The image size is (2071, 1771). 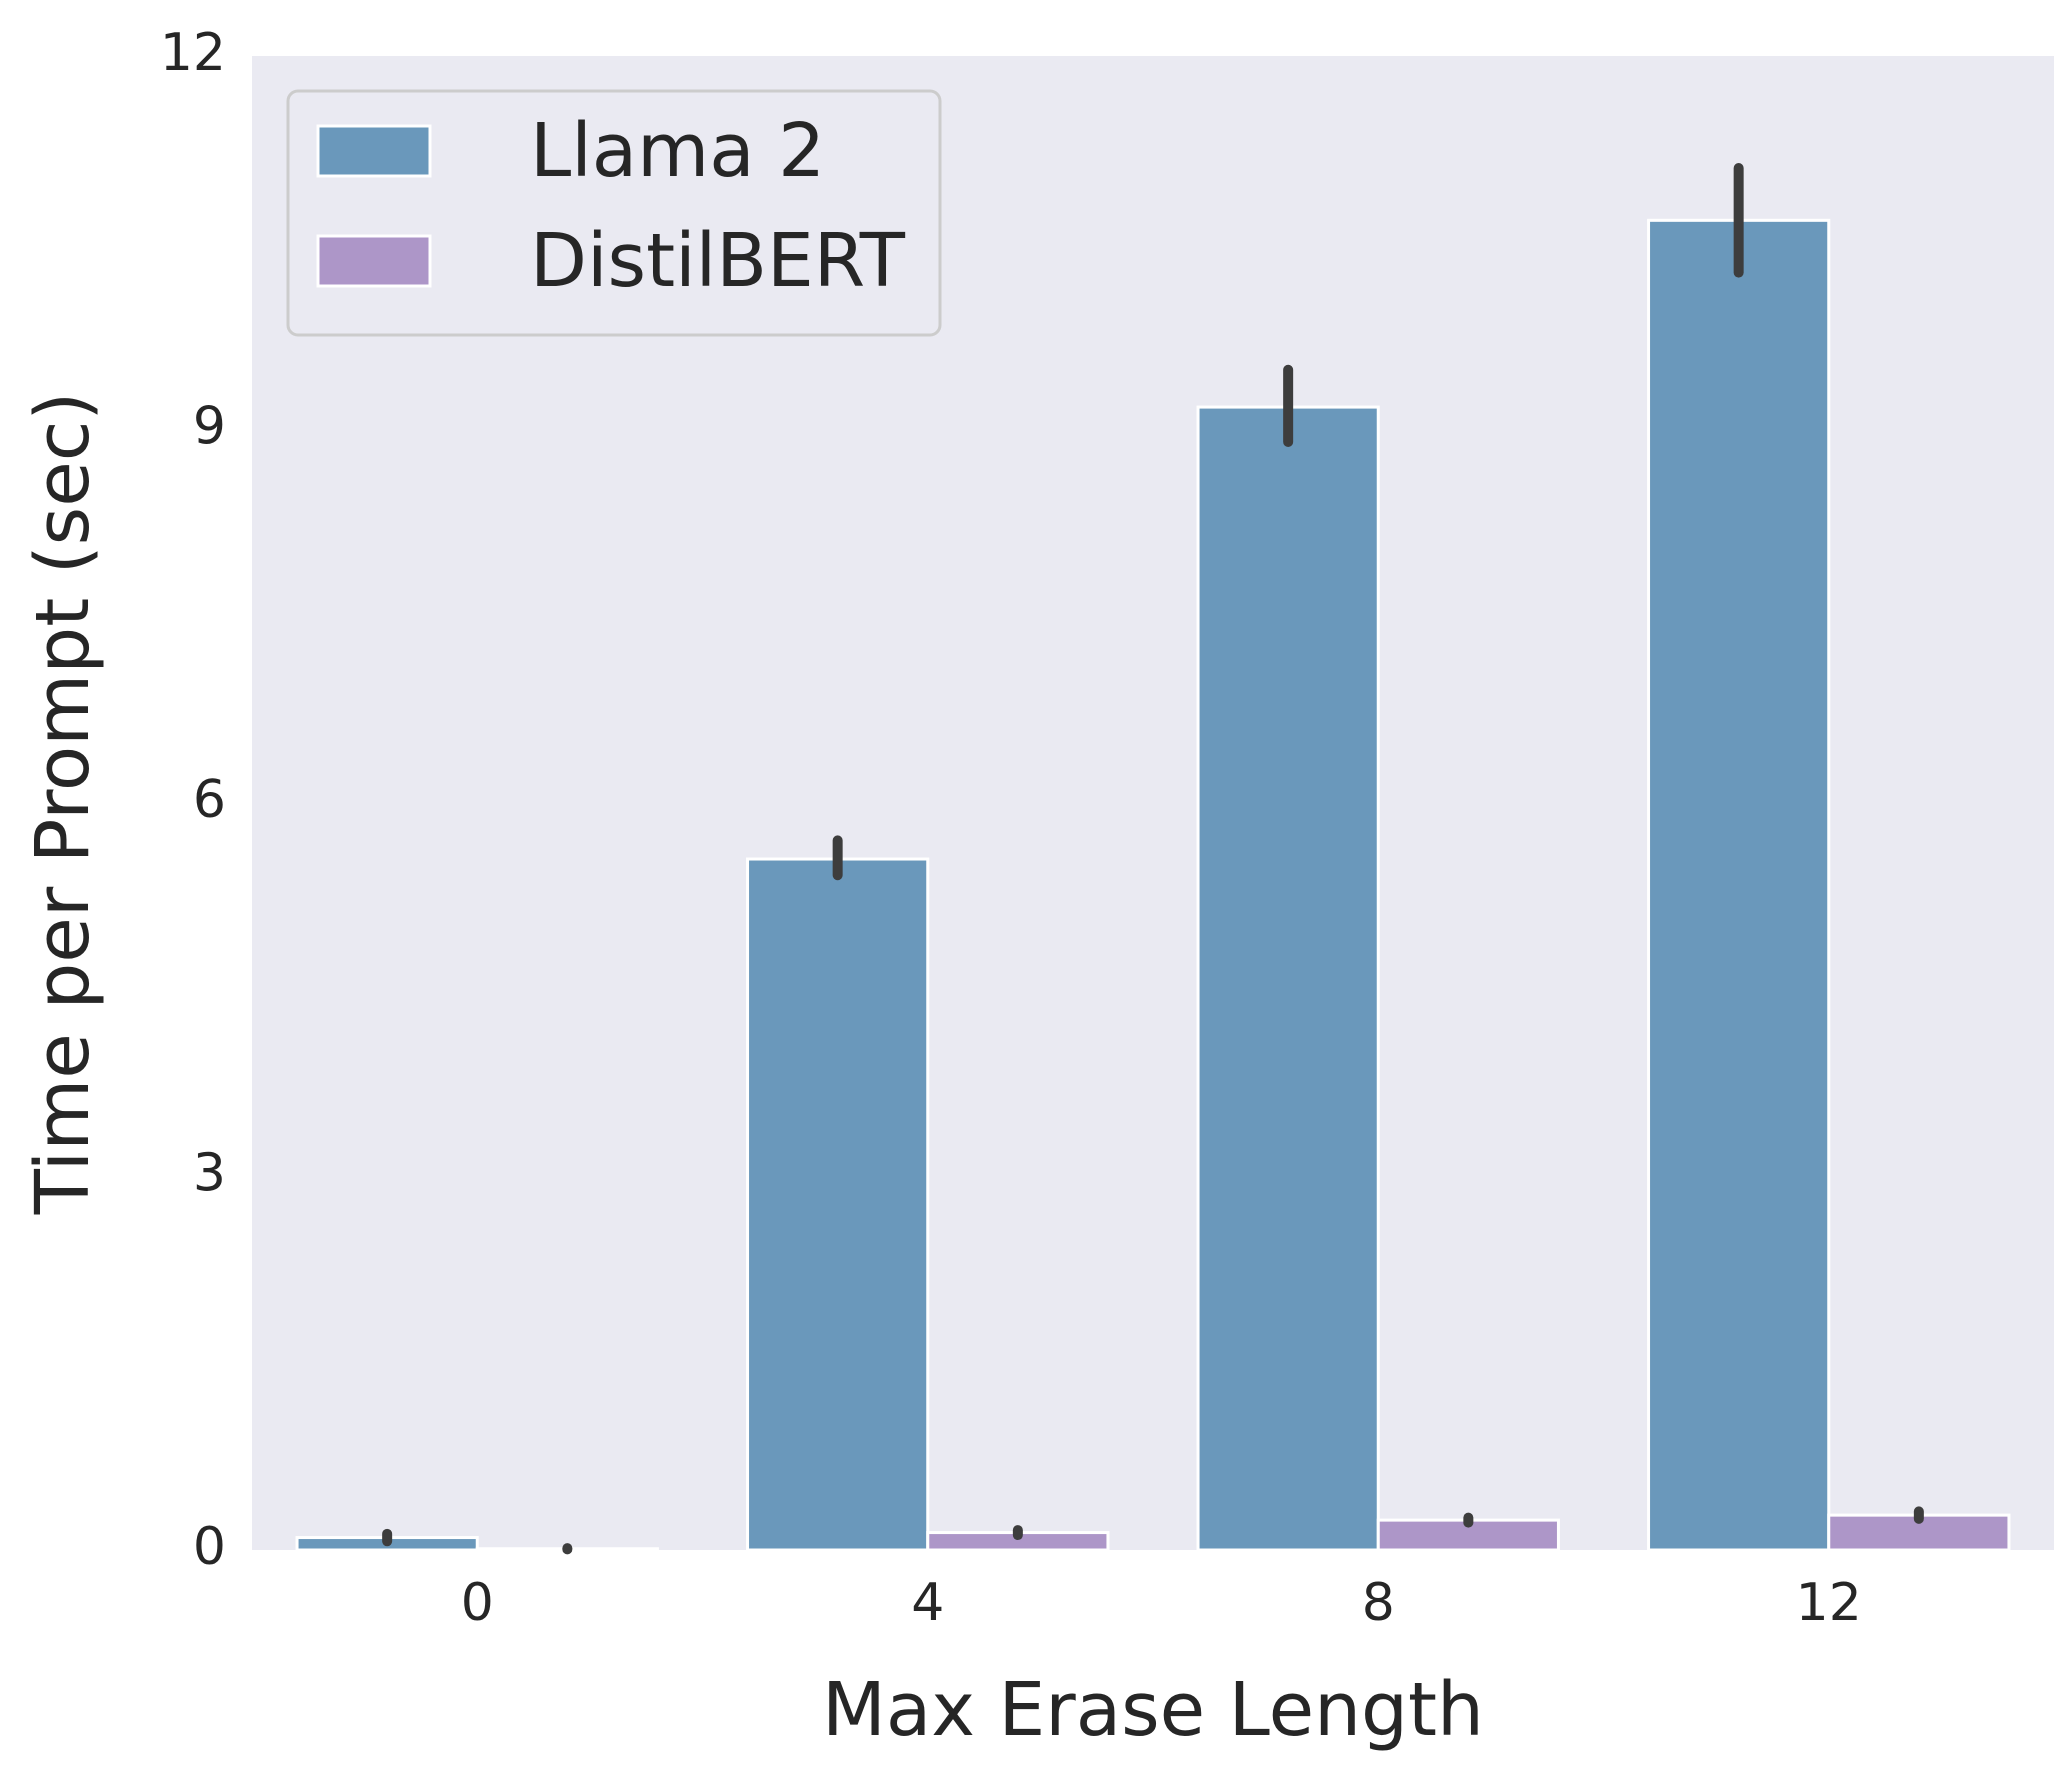 I want to click on legend: Llama 2 DistilBERT, so click(x=614, y=213).